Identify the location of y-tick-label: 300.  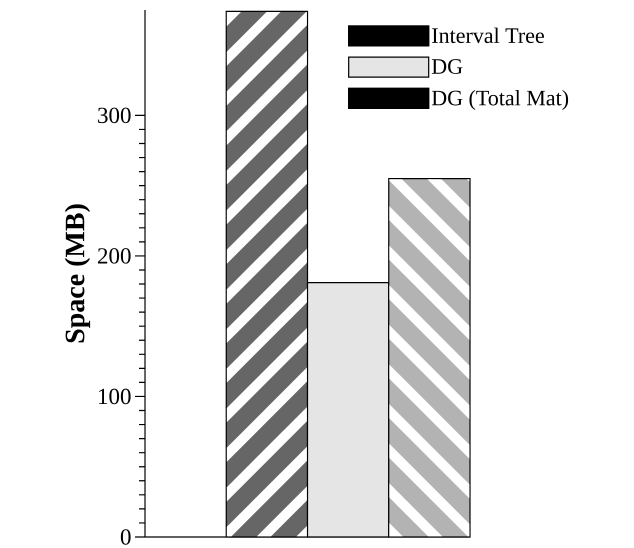
(114, 116).